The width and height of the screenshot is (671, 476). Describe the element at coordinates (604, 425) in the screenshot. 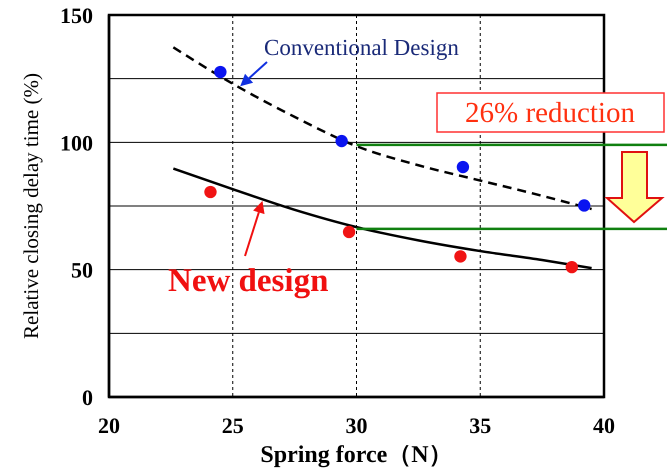

I see `x-tick-label: 40` at that location.